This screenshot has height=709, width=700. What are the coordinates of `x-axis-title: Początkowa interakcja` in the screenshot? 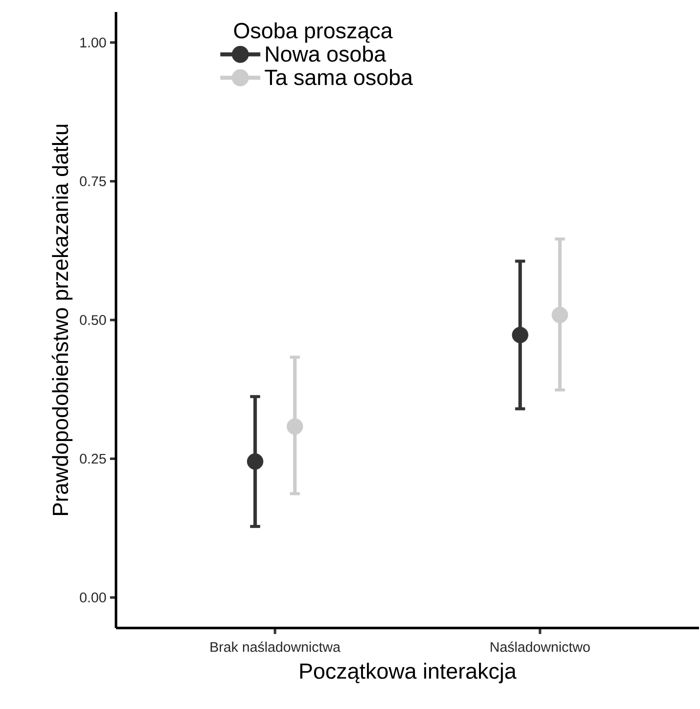 It's located at (408, 673).